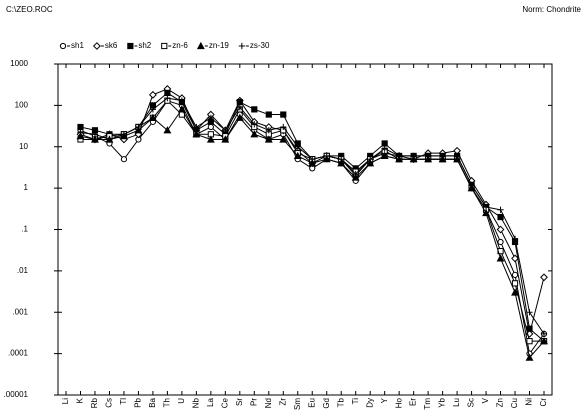 This screenshot has height=414, width=583. What do you see at coordinates (29, 9) in the screenshot?
I see `chart-title: C:\ZEO.ROC` at bounding box center [29, 9].